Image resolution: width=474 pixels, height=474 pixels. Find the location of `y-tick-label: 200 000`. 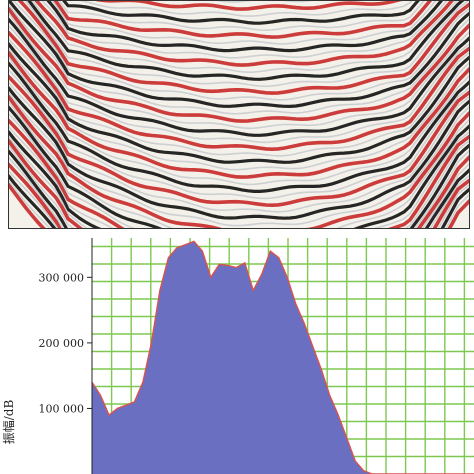

y-tick-label: 200 000 is located at coordinates (62, 343).